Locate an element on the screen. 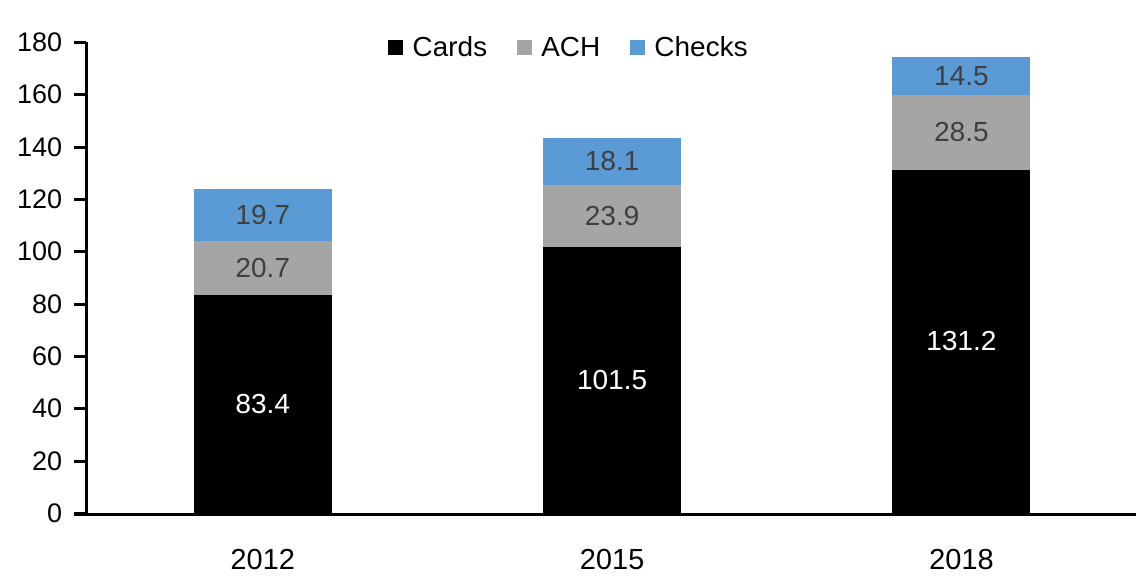  y-axis-tick-label: 180 is located at coordinates (39, 42).